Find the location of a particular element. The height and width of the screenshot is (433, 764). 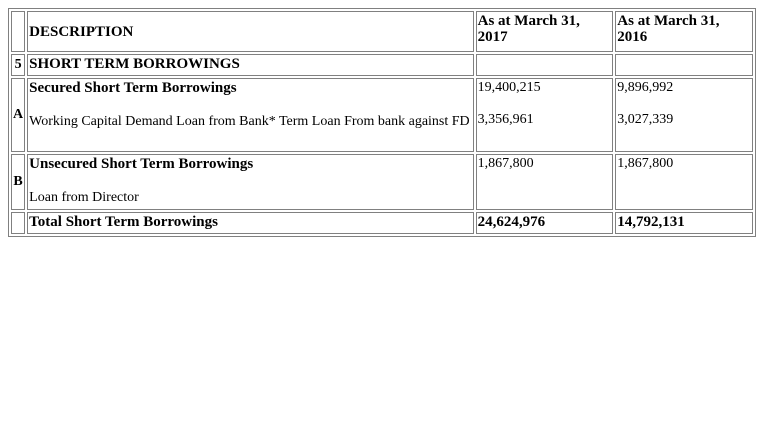

section-empty-2017 is located at coordinates (544, 65).